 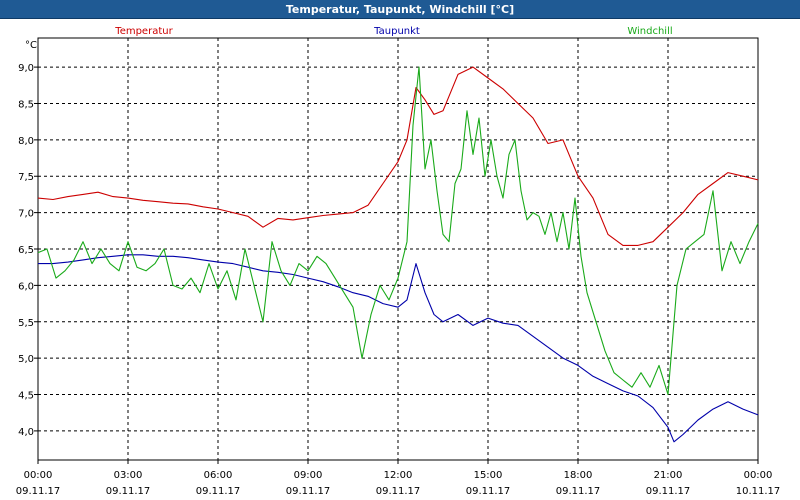 What do you see at coordinates (26, 250) in the screenshot?
I see `y-tick-label: 6,5` at bounding box center [26, 250].